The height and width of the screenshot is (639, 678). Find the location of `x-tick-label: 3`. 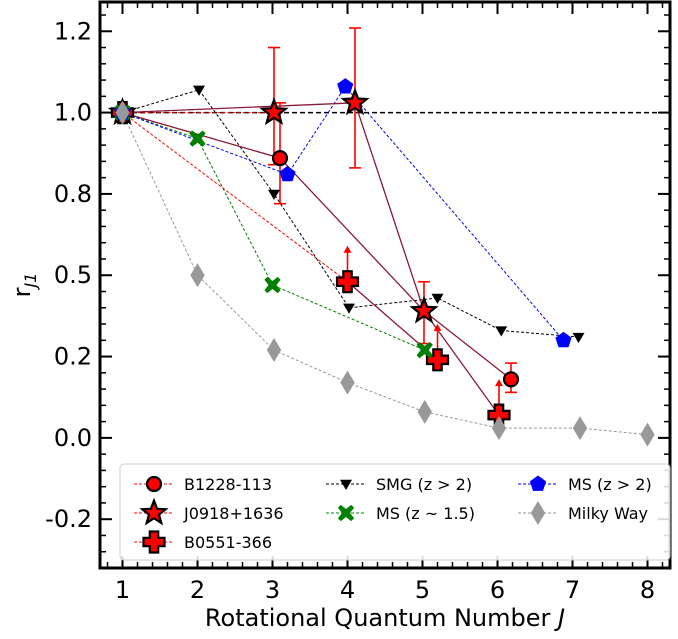

x-tick-label: 3 is located at coordinates (272, 590).